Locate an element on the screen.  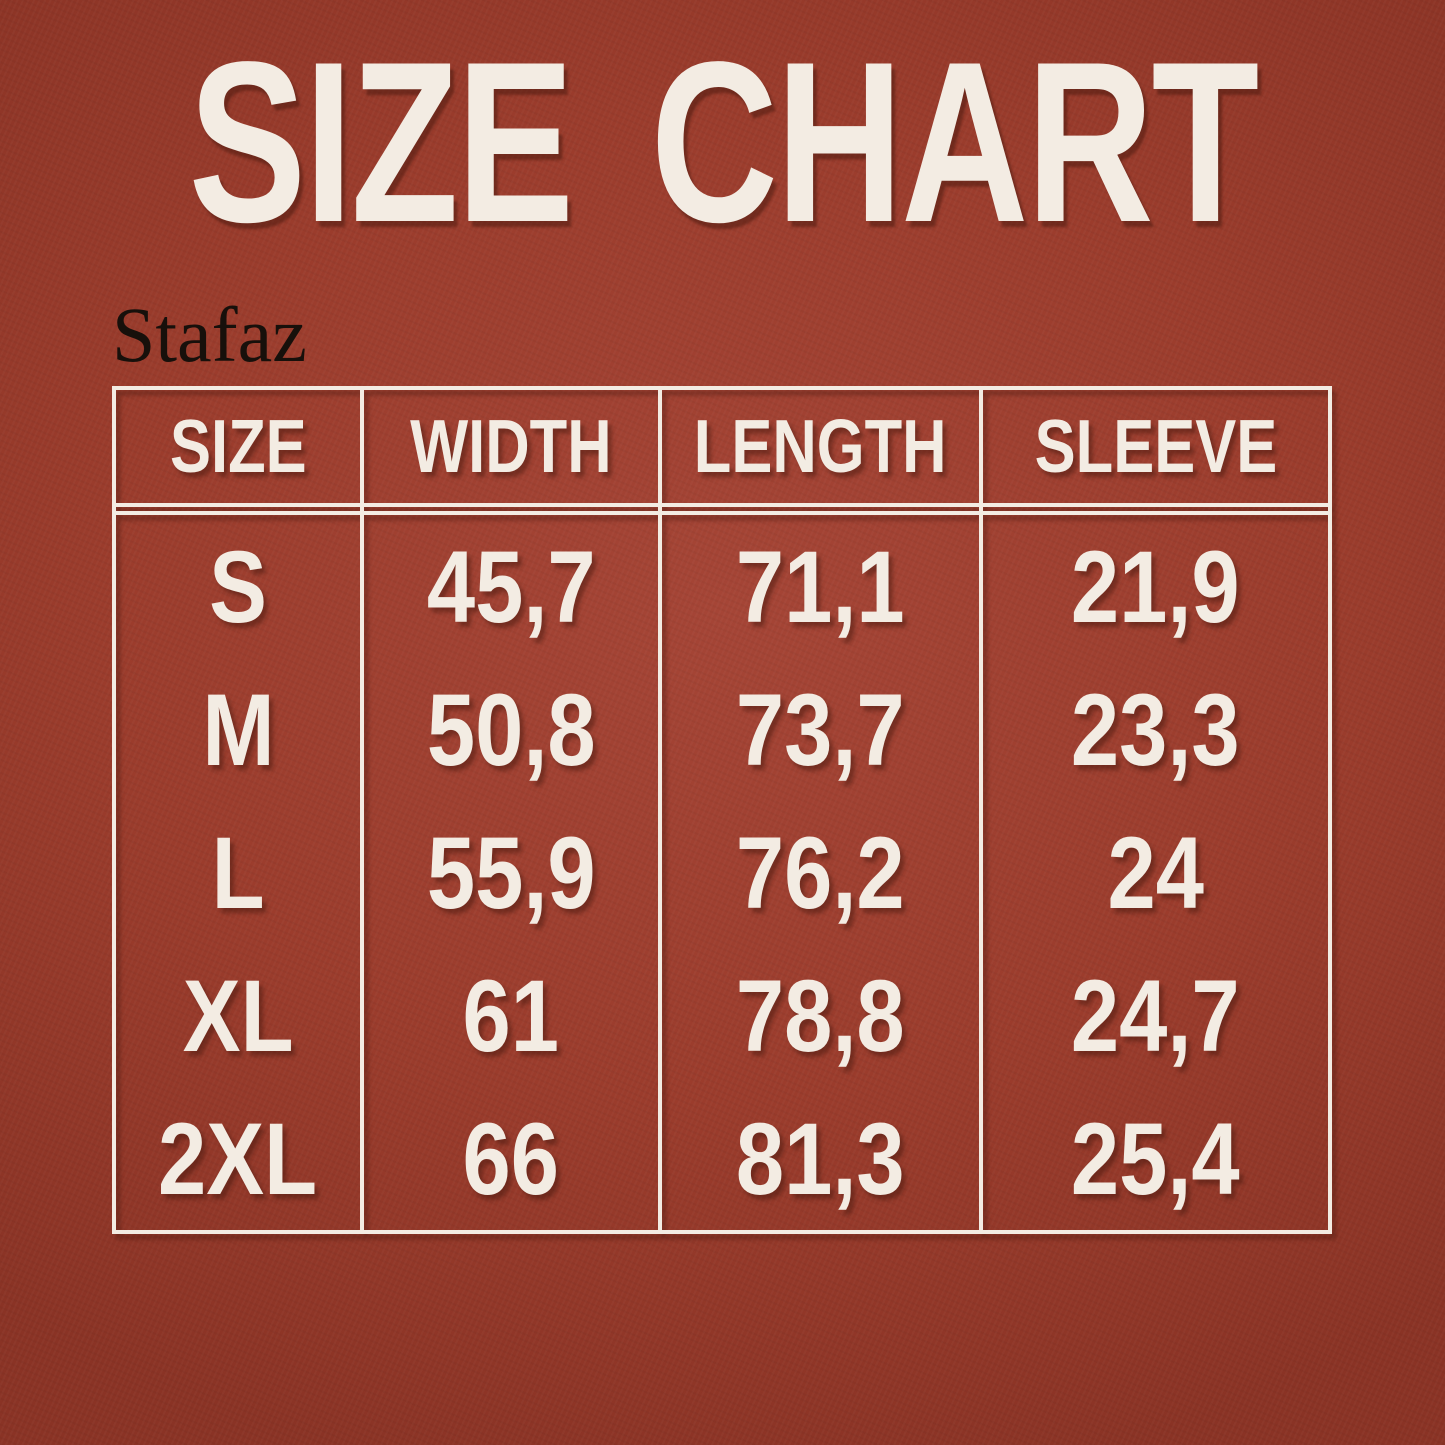
cell-value: 71,1 is located at coordinates (820, 586).